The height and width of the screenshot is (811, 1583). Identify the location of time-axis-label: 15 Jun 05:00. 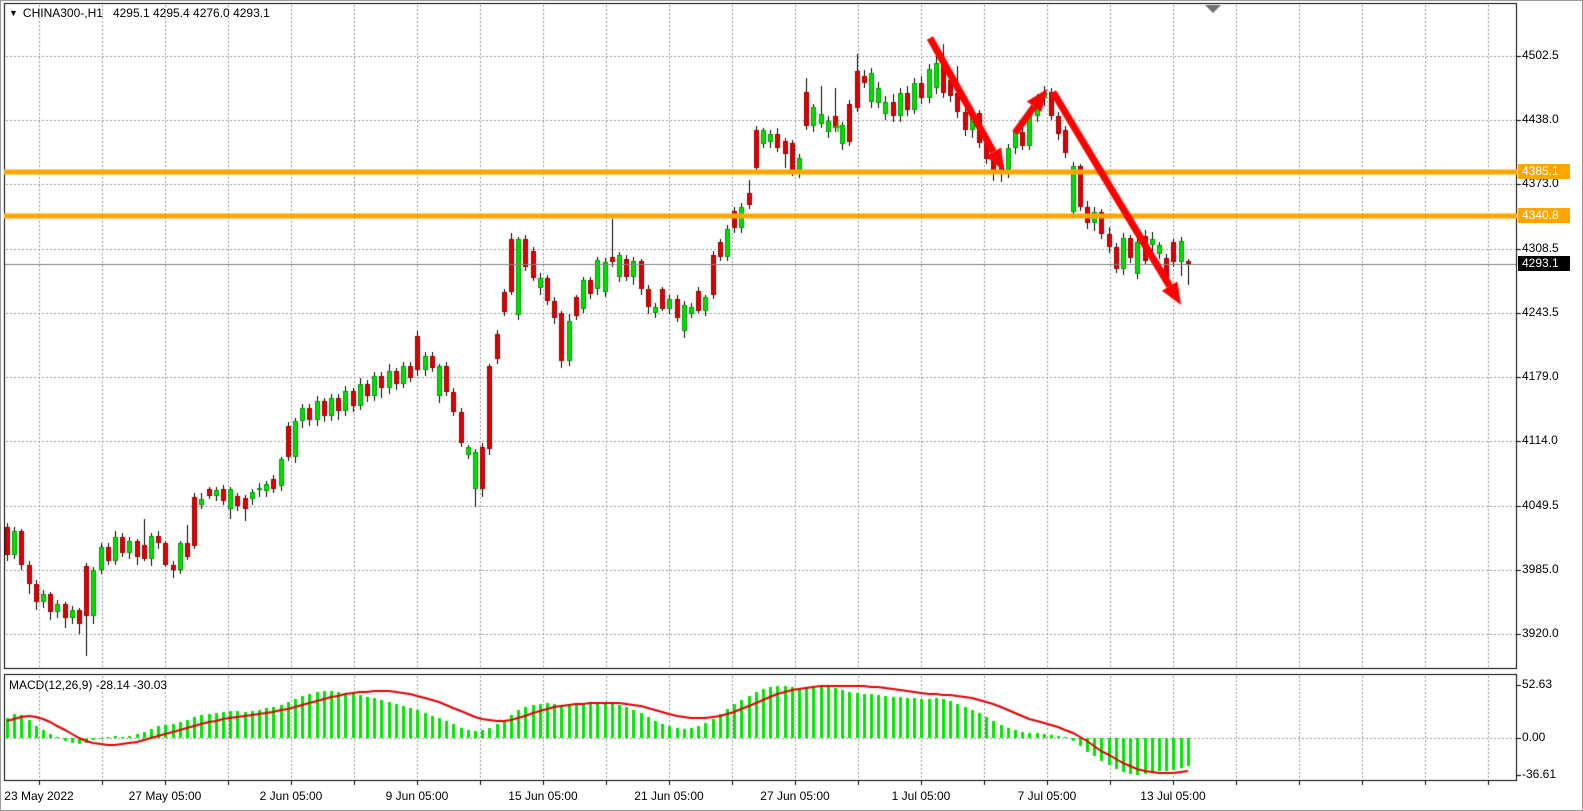
(543, 796).